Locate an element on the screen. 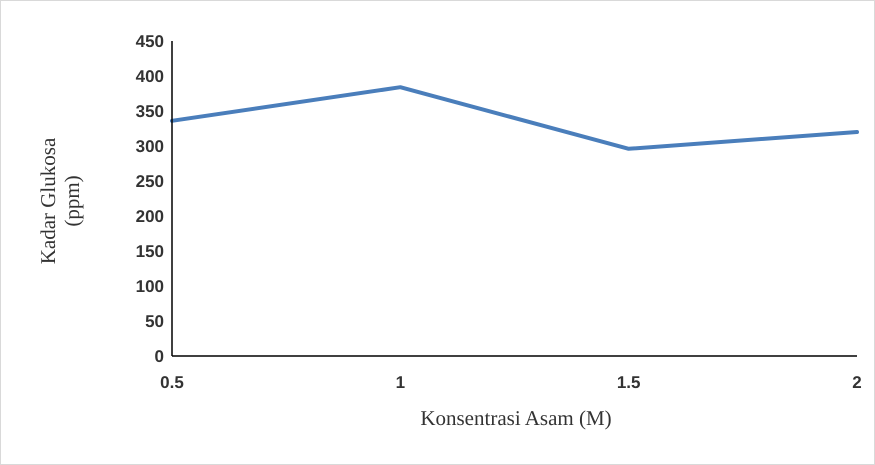 The image size is (875, 465). y-tick-label: 150 is located at coordinates (150, 252).